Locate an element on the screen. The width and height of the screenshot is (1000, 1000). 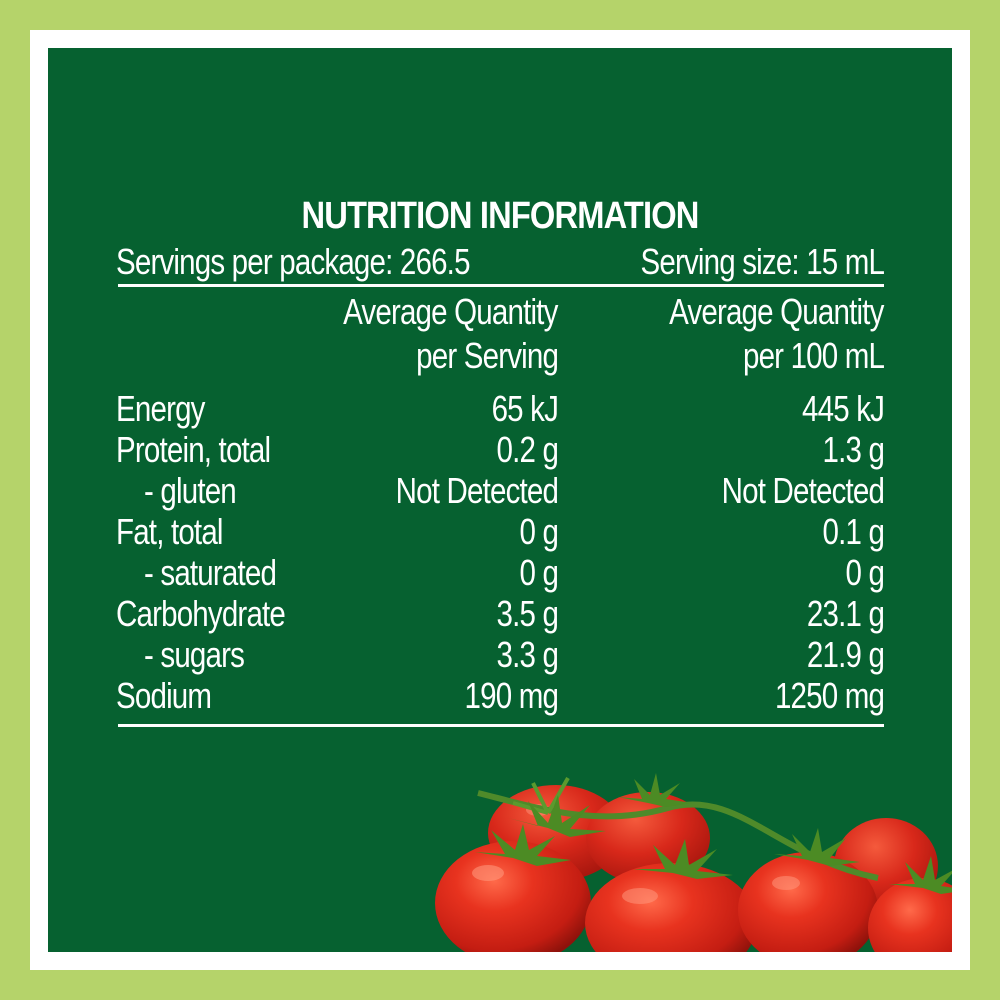
sugars-per-100ml: 21.9 g is located at coordinates (845, 654).